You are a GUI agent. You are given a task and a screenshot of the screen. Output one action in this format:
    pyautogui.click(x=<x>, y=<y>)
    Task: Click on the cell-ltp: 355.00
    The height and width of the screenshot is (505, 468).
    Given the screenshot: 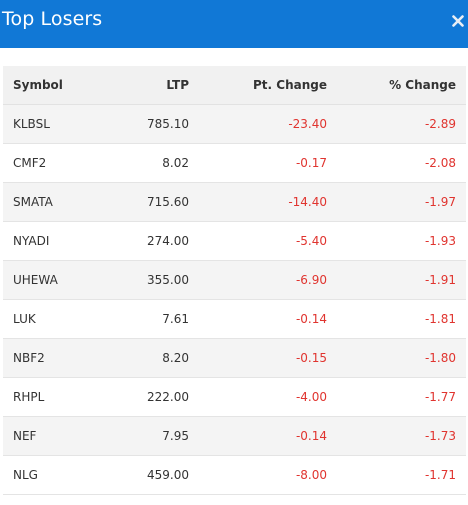 What is the action you would take?
    pyautogui.click(x=156, y=280)
    